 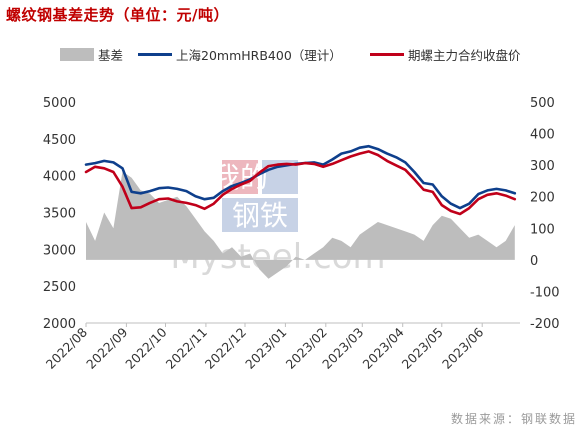 I want to click on legend-item-spot-price: 上海20mmHRB400（理计）, so click(x=240, y=54).